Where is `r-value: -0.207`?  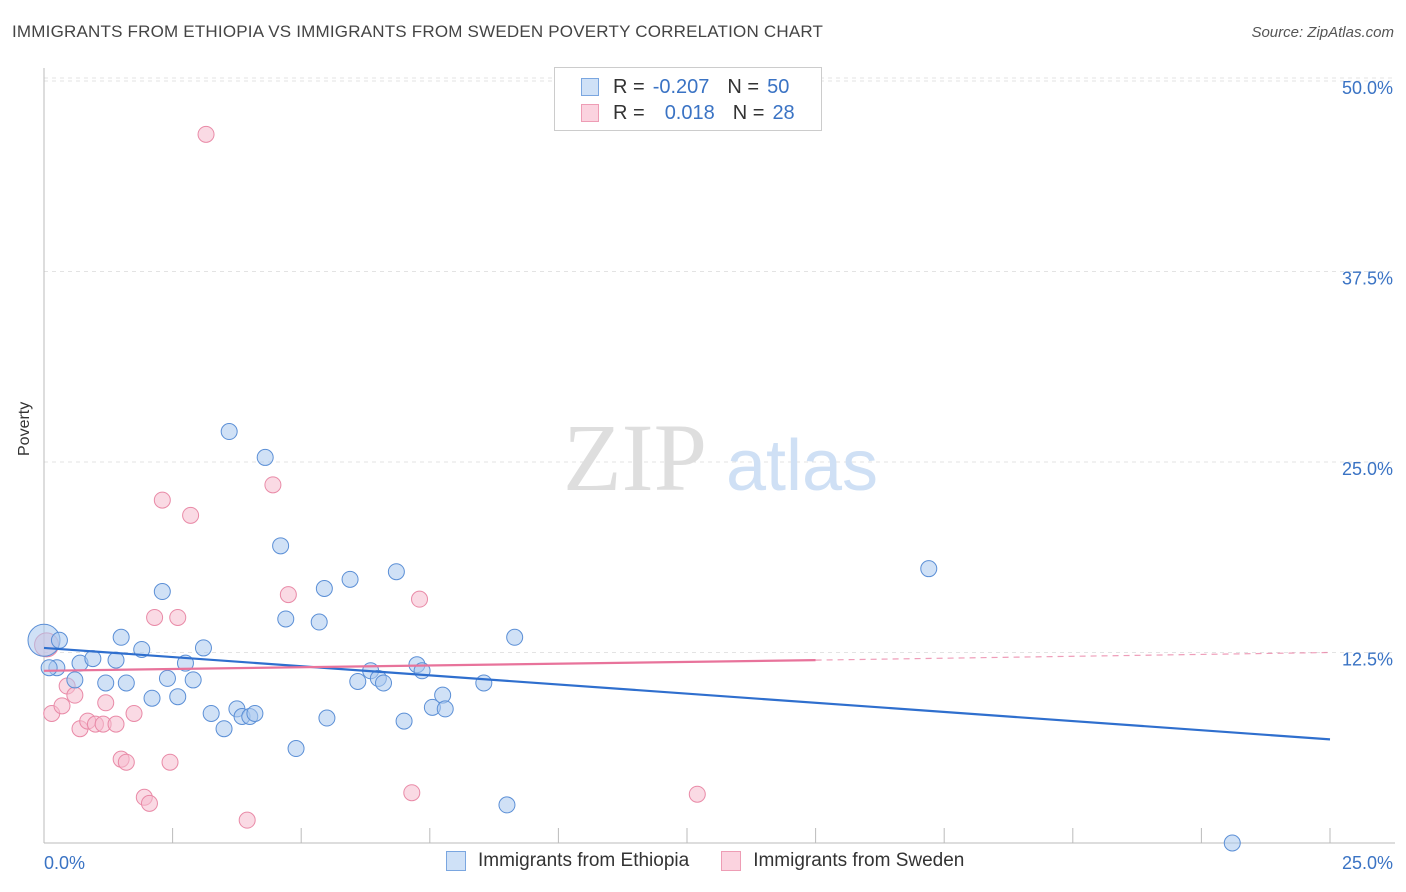 r-value: -0.207 is located at coordinates (681, 86).